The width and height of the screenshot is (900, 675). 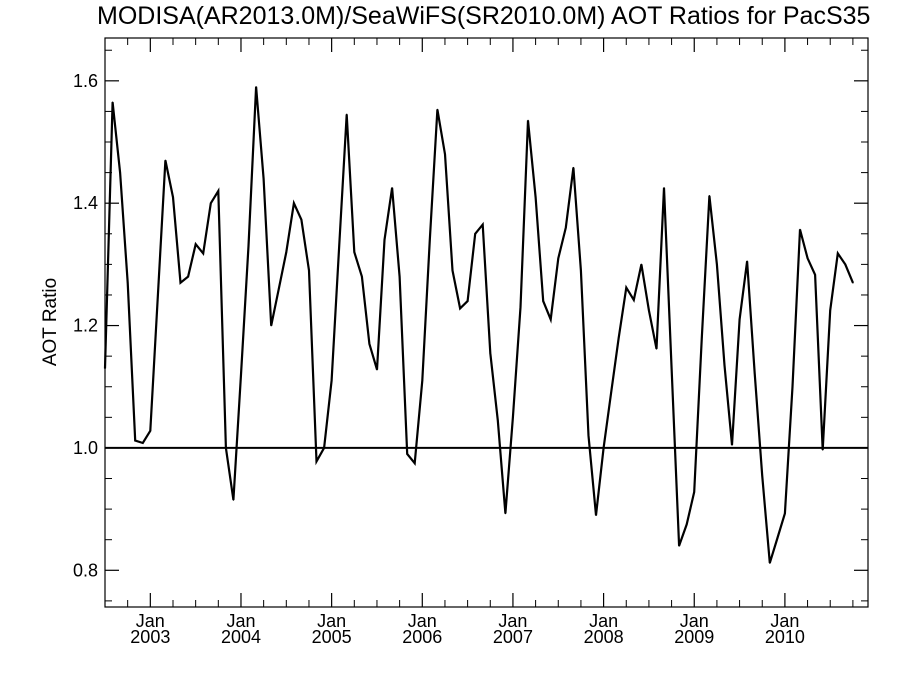 What do you see at coordinates (85, 326) in the screenshot?
I see `y-tick-label: 1.2` at bounding box center [85, 326].